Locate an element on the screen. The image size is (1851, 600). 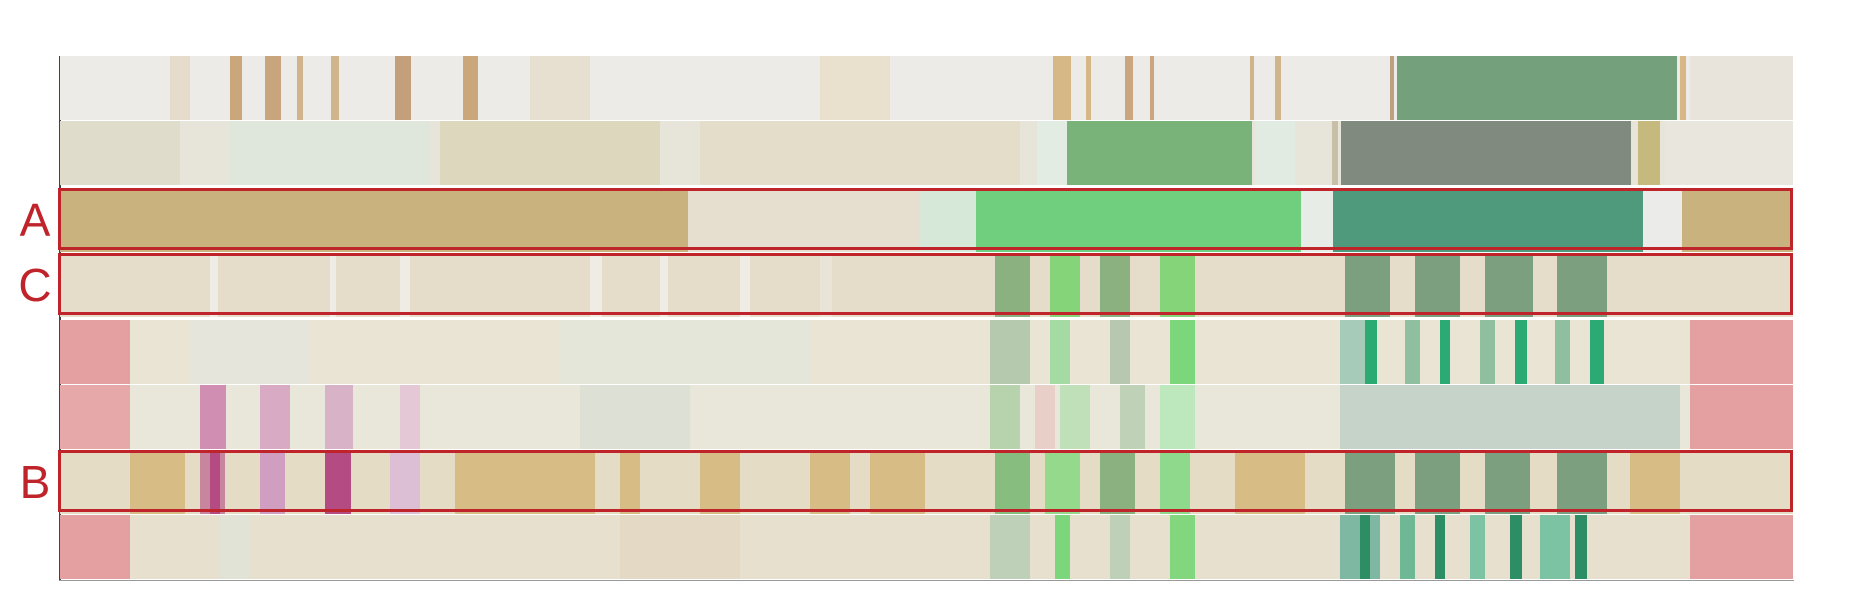
track-row-6-graphic is located at coordinates (926, 417).